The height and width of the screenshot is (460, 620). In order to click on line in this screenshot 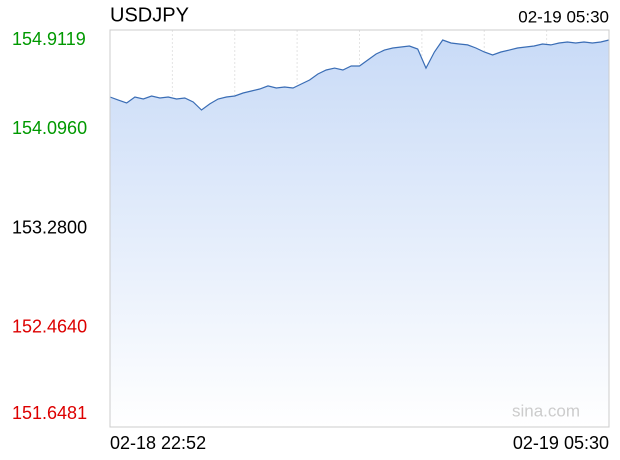, I will do `click(359, 75)`.